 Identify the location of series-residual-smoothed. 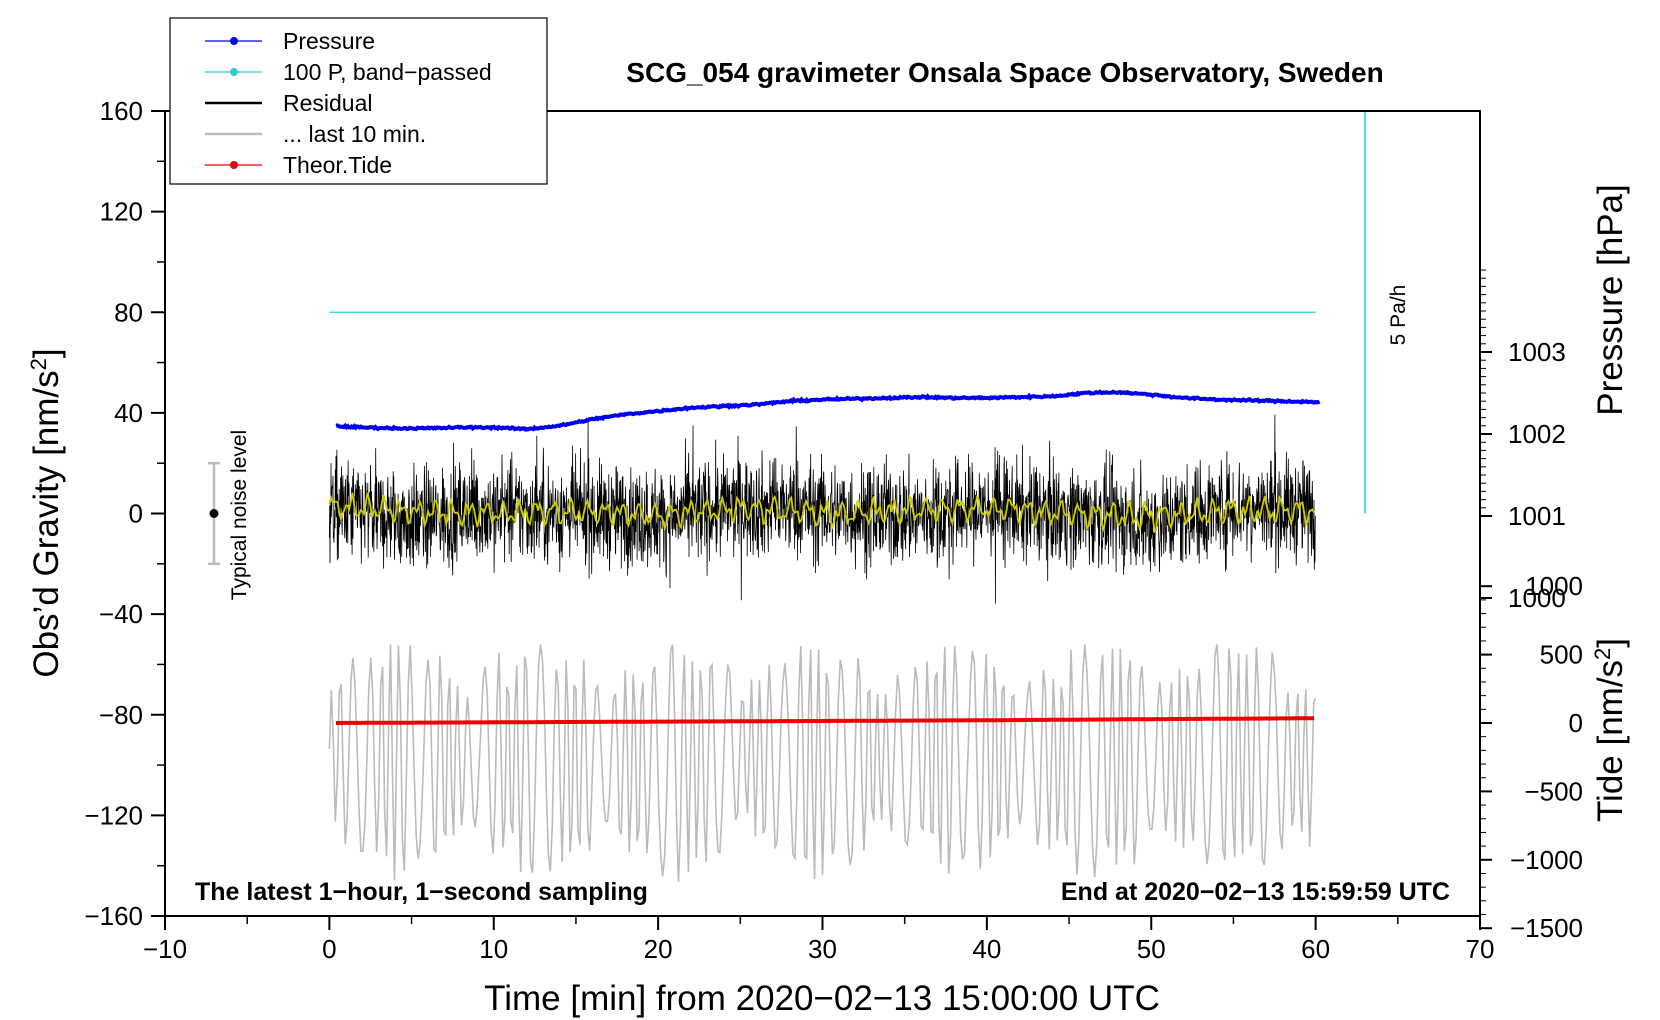
(821, 512).